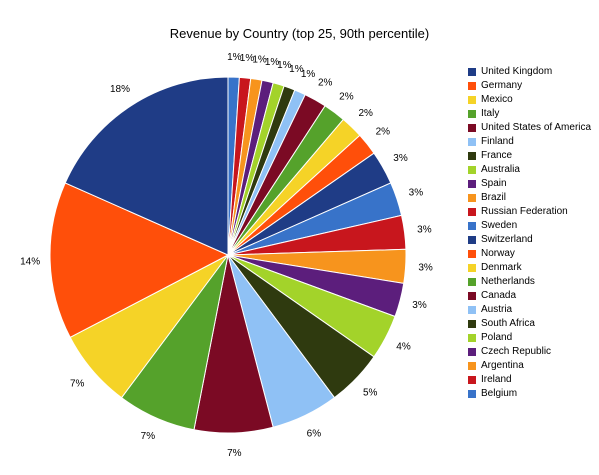 This screenshot has height=475, width=599. What do you see at coordinates (533, 226) in the screenshot?
I see `legend-item: Sweden` at bounding box center [533, 226].